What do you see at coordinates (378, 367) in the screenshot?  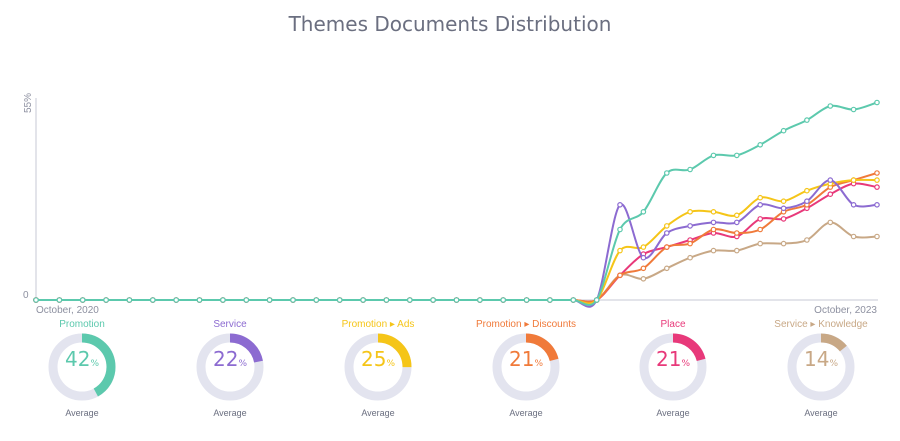 I see `donut-arc` at bounding box center [378, 367].